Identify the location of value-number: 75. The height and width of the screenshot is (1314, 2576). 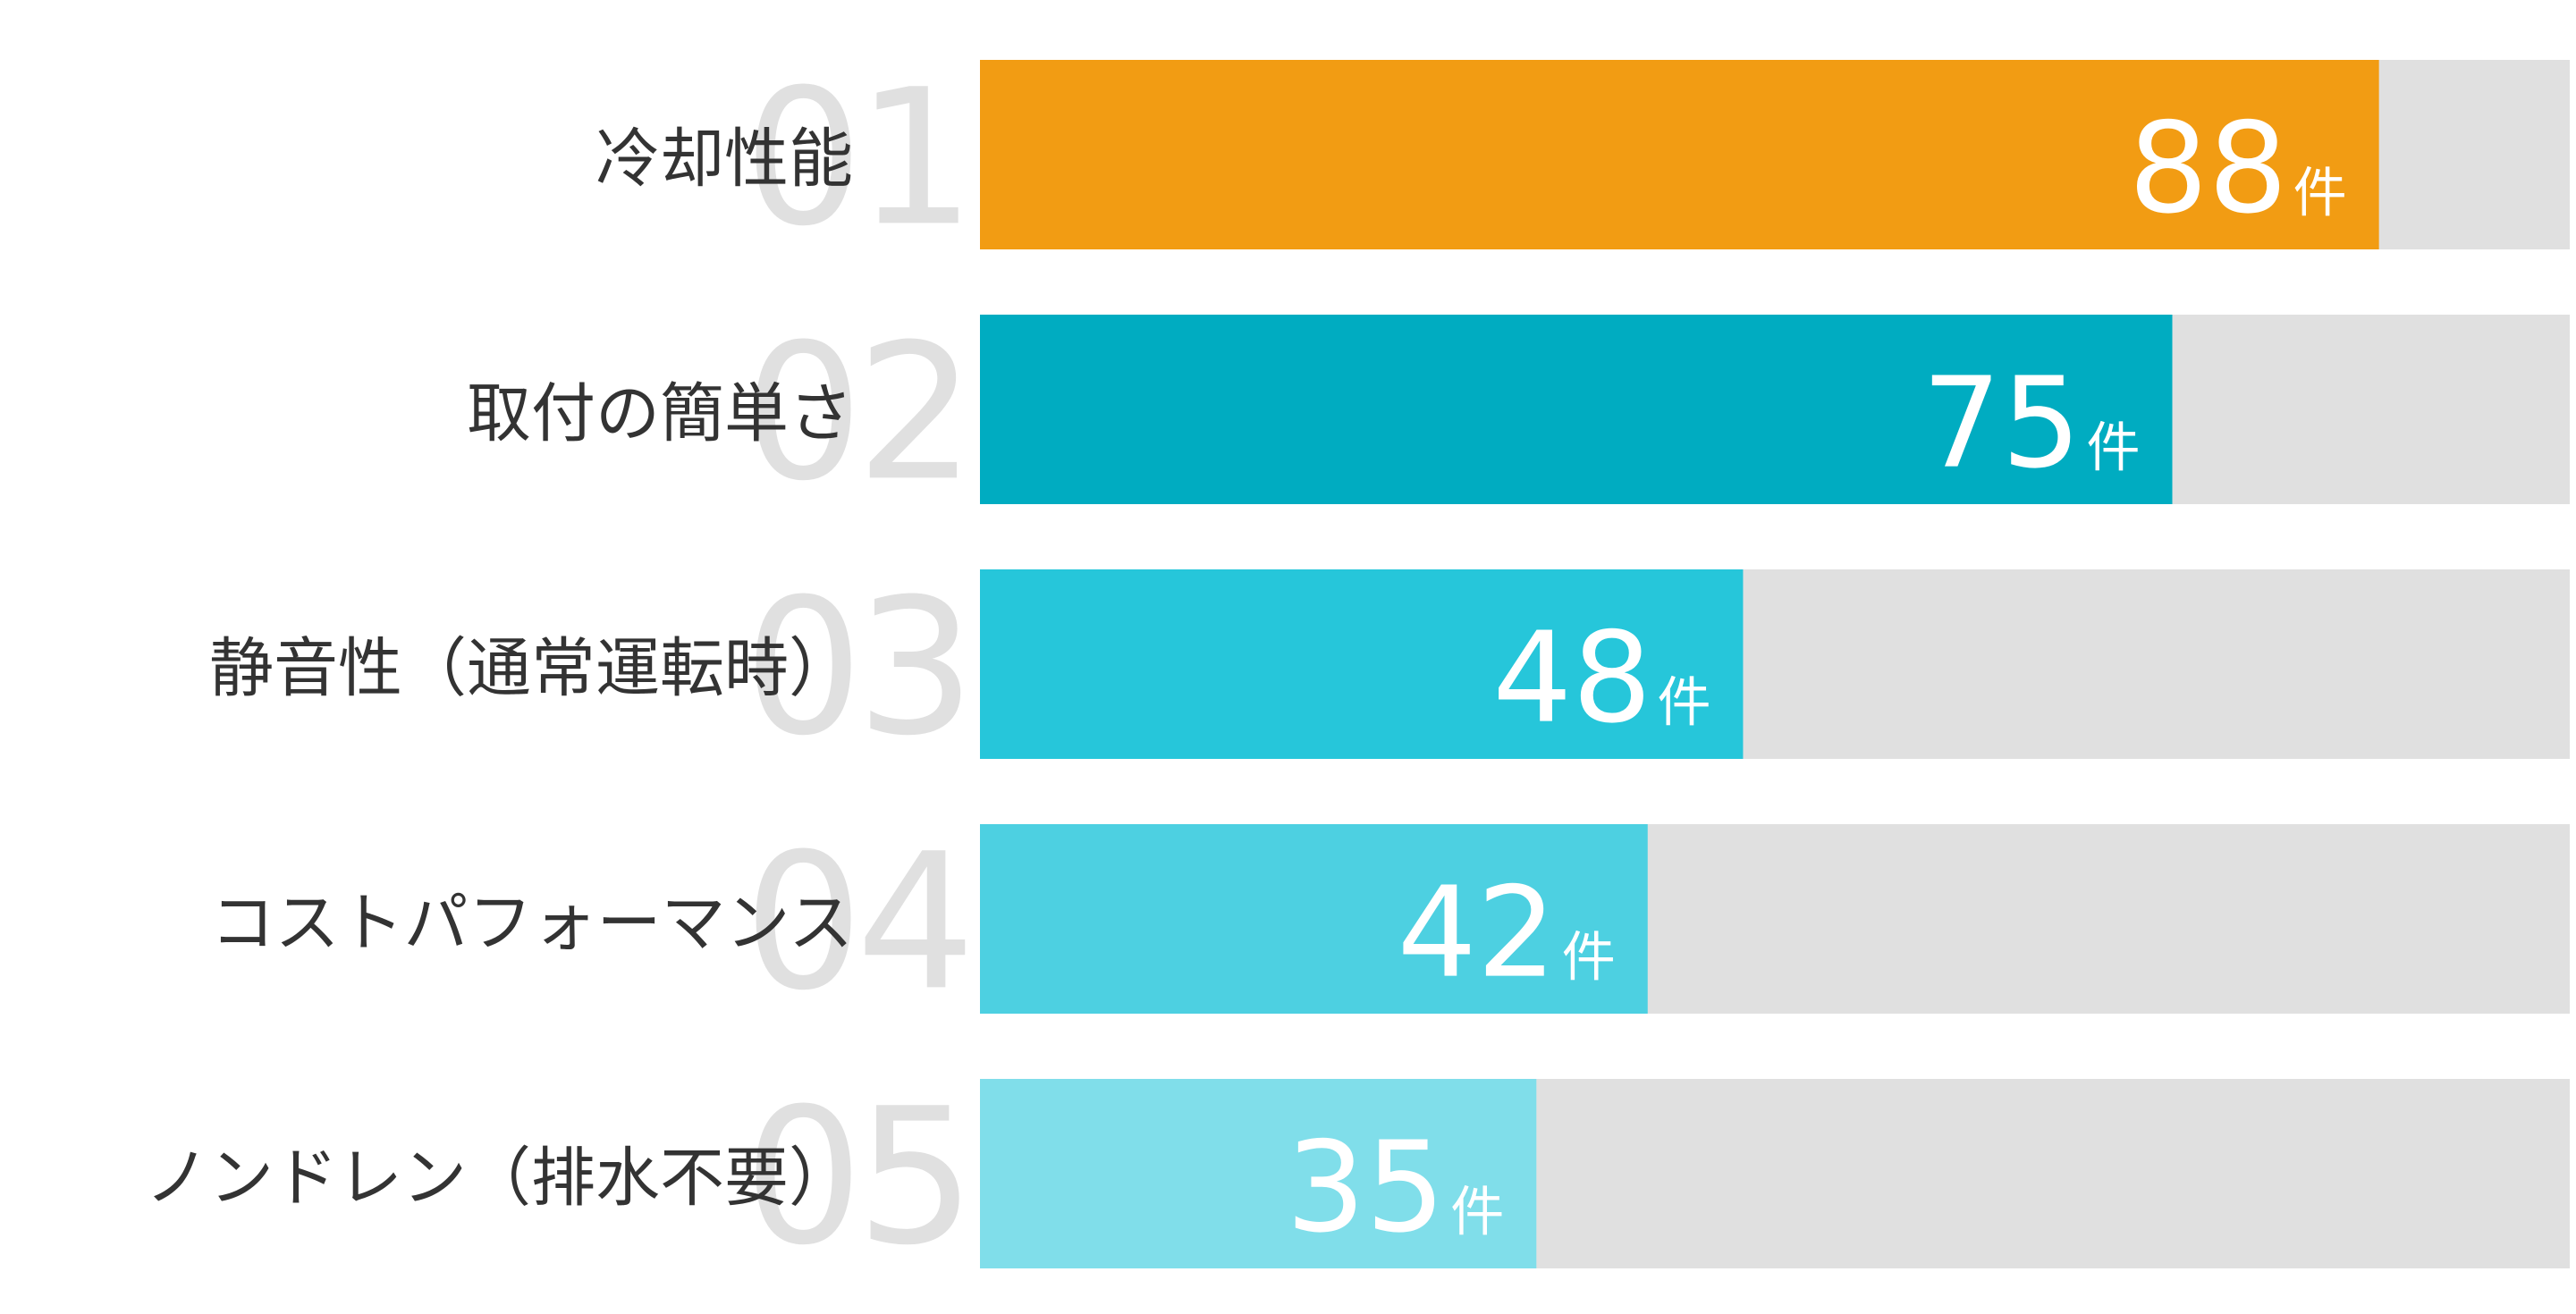
(2001, 424).